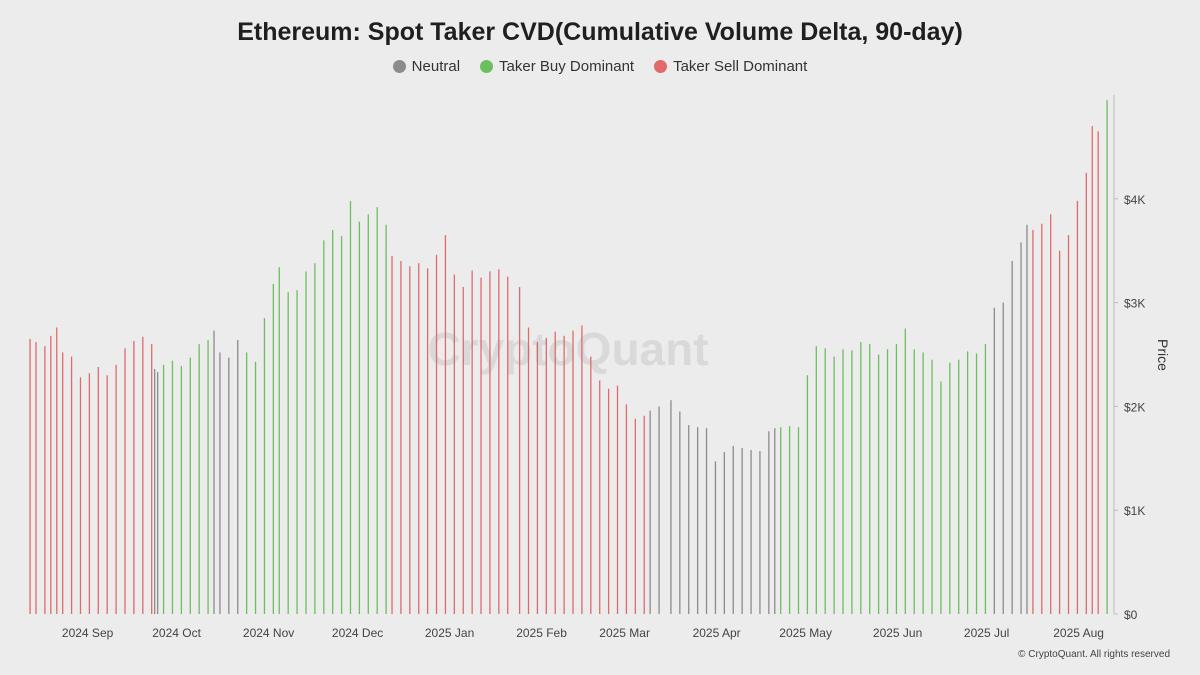 The height and width of the screenshot is (675, 1200). What do you see at coordinates (176, 633) in the screenshot?
I see `x-tick-label: 2024 Oct` at bounding box center [176, 633].